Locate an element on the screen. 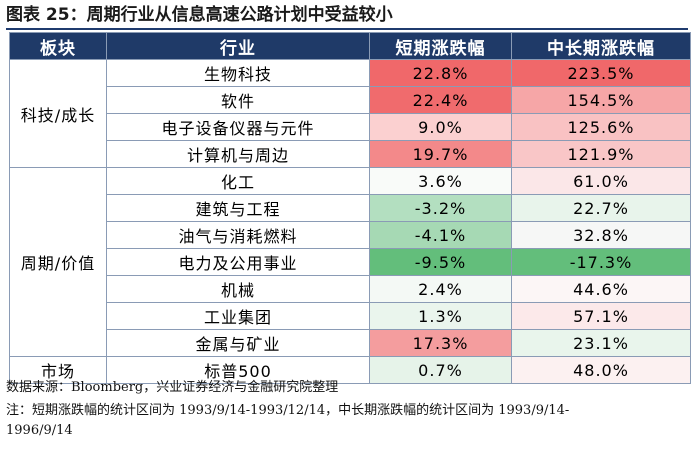 The height and width of the screenshot is (451, 700). sector-cell: 周期/价值 is located at coordinates (58, 262).